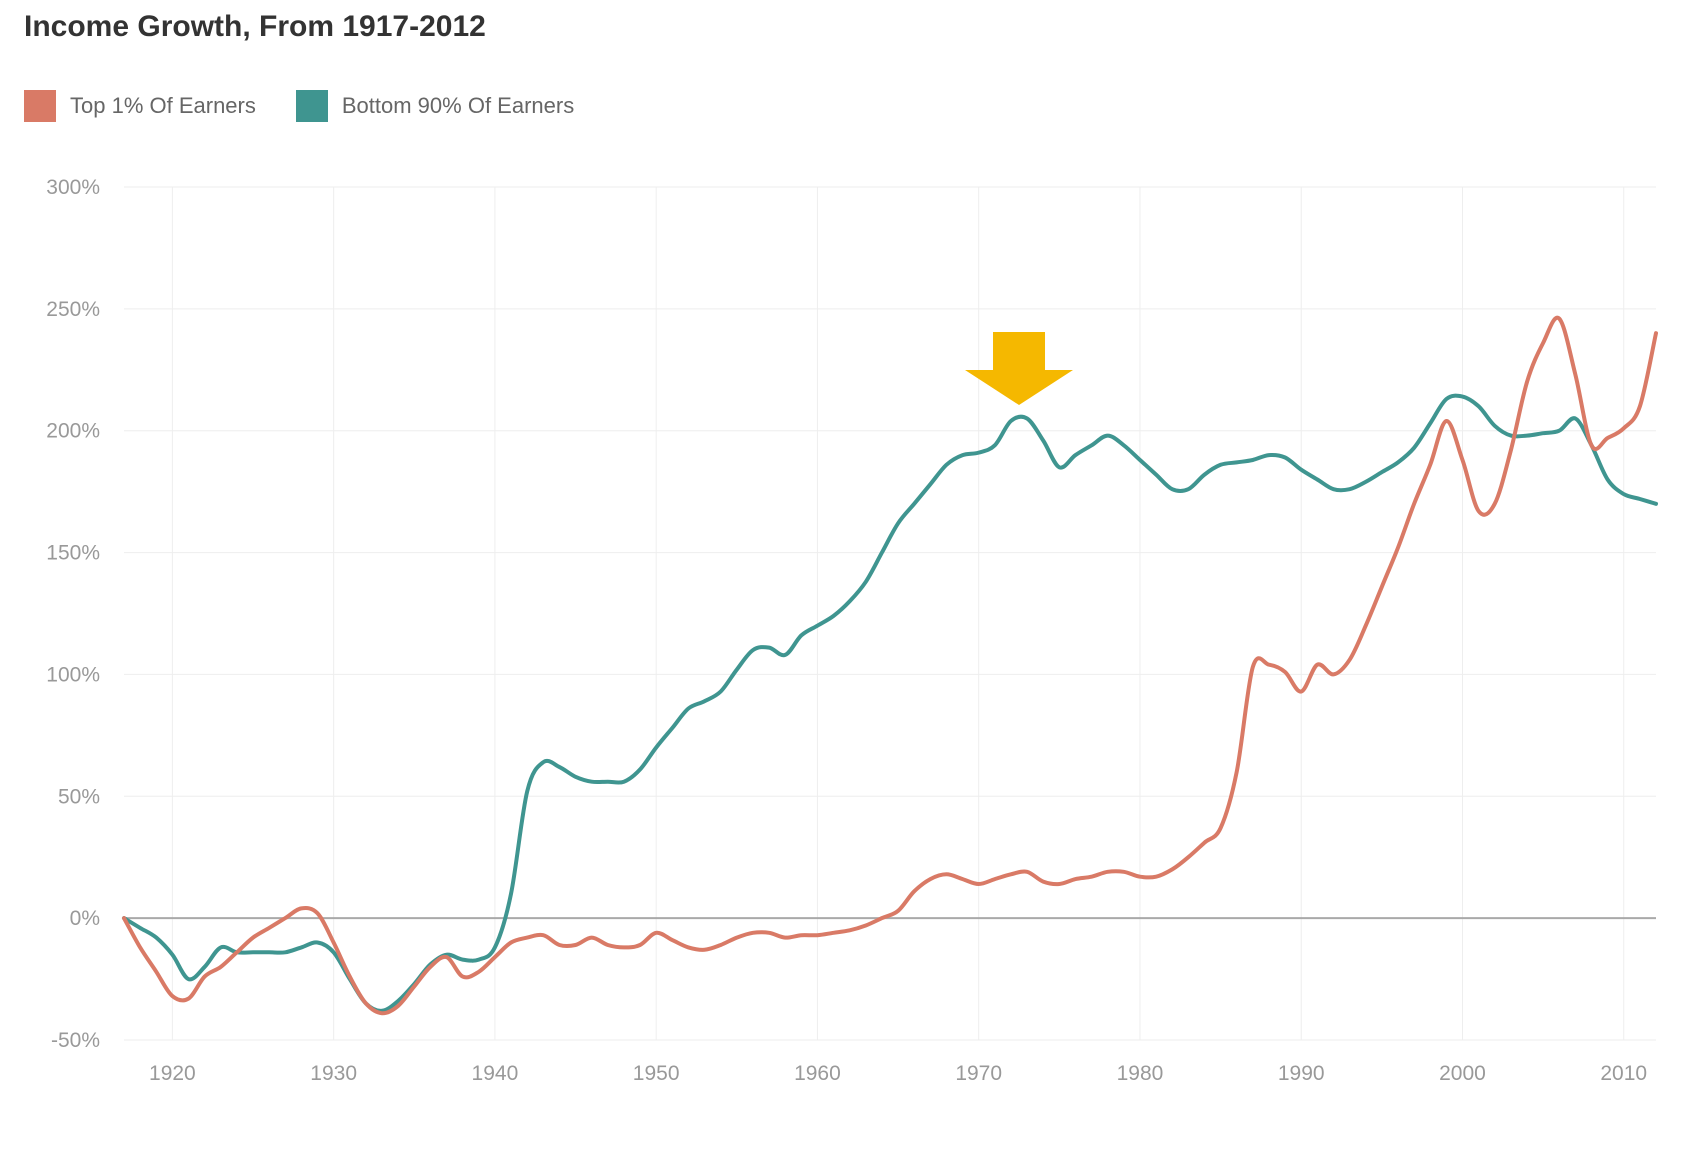 The image size is (1706, 1153). What do you see at coordinates (311, 106) in the screenshot?
I see `legend-swatch-bottom90` at bounding box center [311, 106].